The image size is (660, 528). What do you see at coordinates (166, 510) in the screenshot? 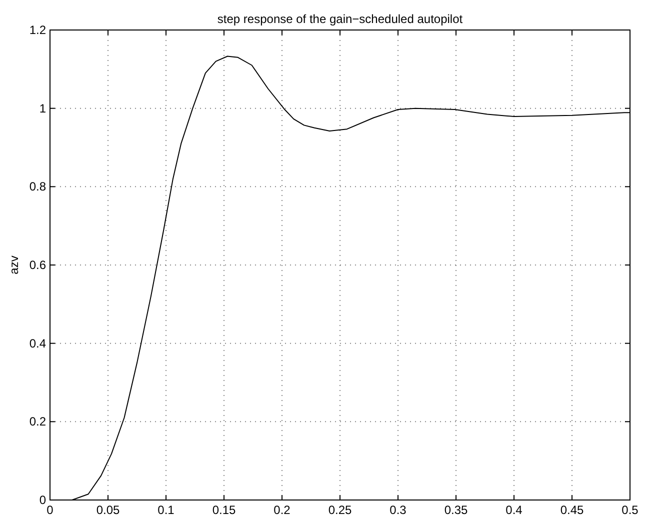
I see `x-tick-label: 0.1` at bounding box center [166, 510].